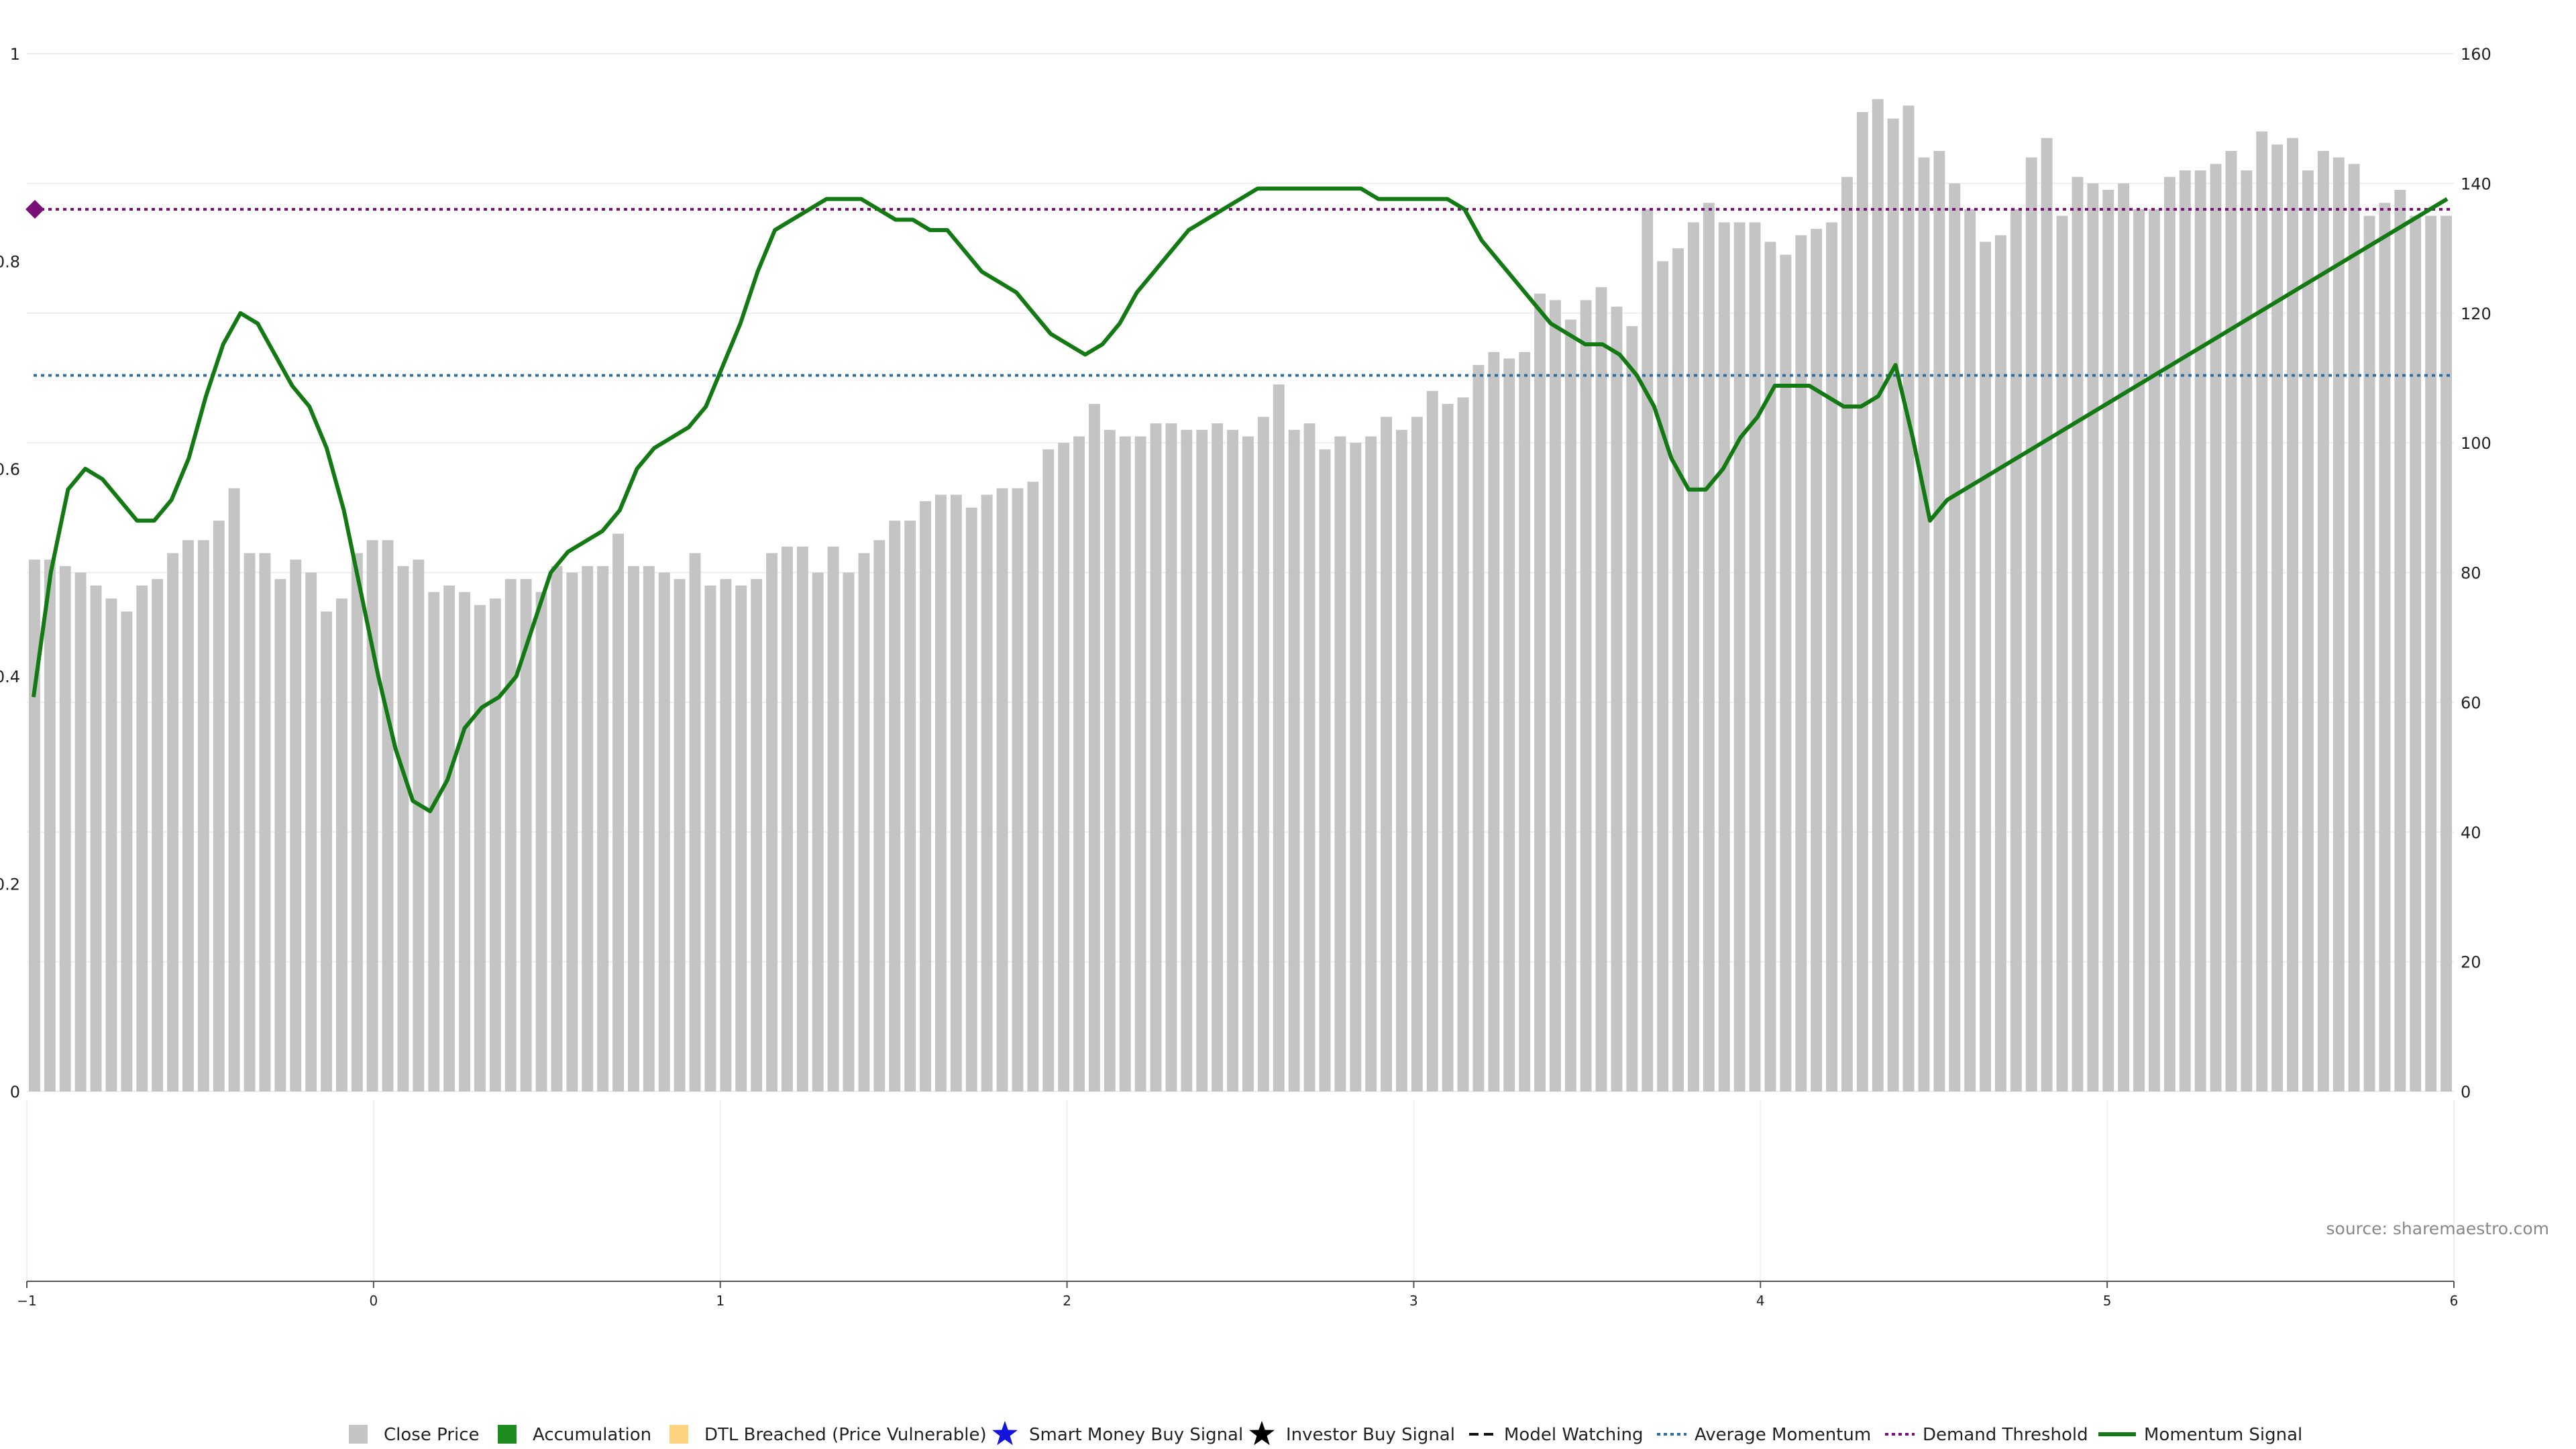 The height and width of the screenshot is (1449, 2576). I want to click on x-tick-label: −1, so click(26, 1301).